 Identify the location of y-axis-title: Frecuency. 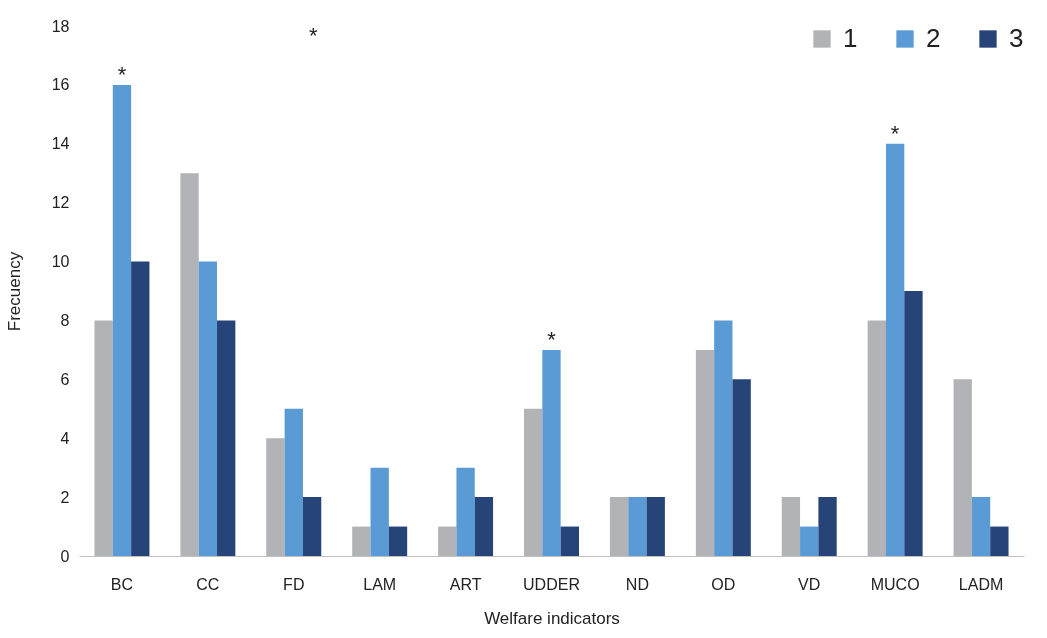
(14, 291).